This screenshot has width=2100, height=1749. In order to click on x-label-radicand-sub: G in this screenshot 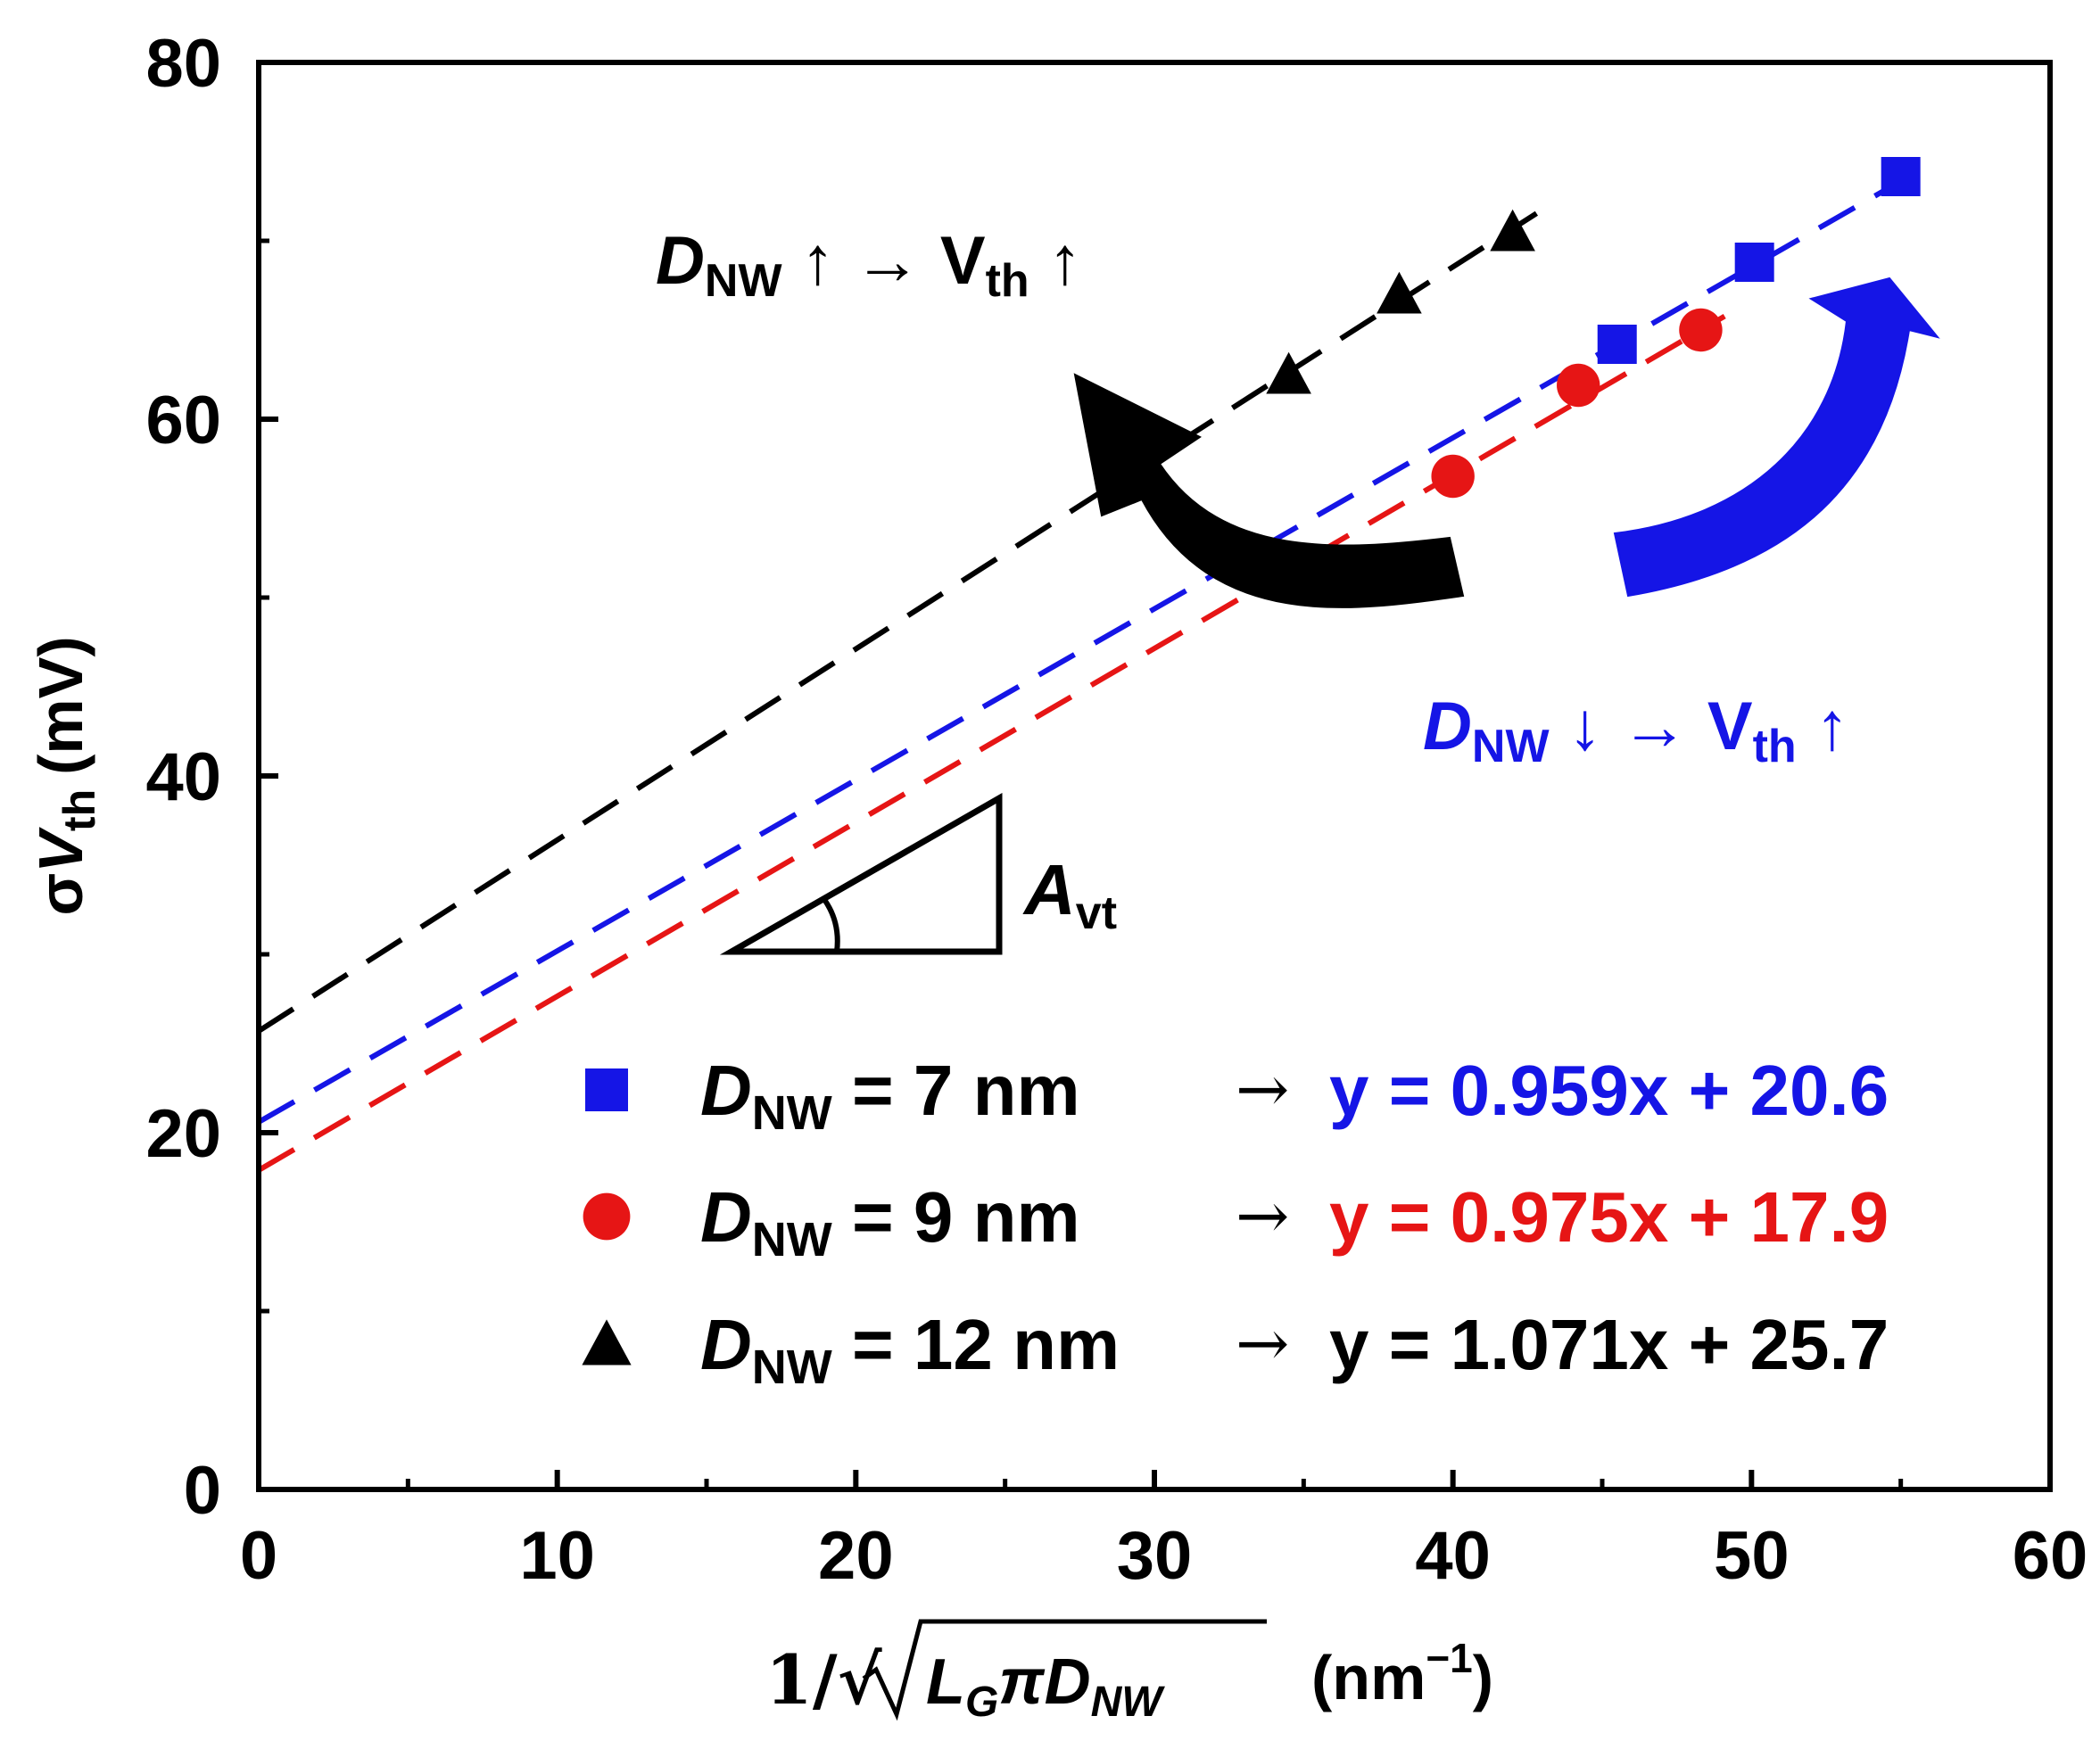, I will do `click(981, 1702)`.